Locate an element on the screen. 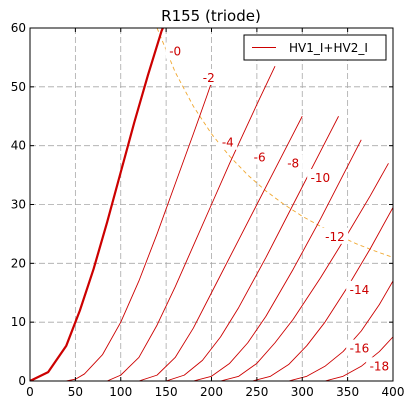 This screenshot has width=411, height=401. y-tick-label: 10 is located at coordinates (18, 322).